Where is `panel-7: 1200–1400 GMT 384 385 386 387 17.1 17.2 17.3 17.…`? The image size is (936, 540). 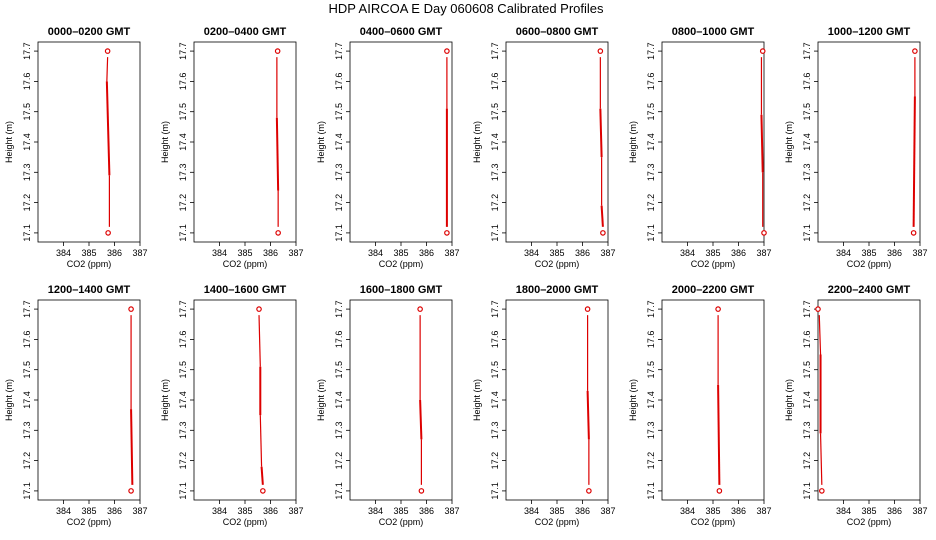
panel-7: 1200–1400 GMT 384 385 386 387 17.1 17.2 17.3 17.… is located at coordinates (76, 405).